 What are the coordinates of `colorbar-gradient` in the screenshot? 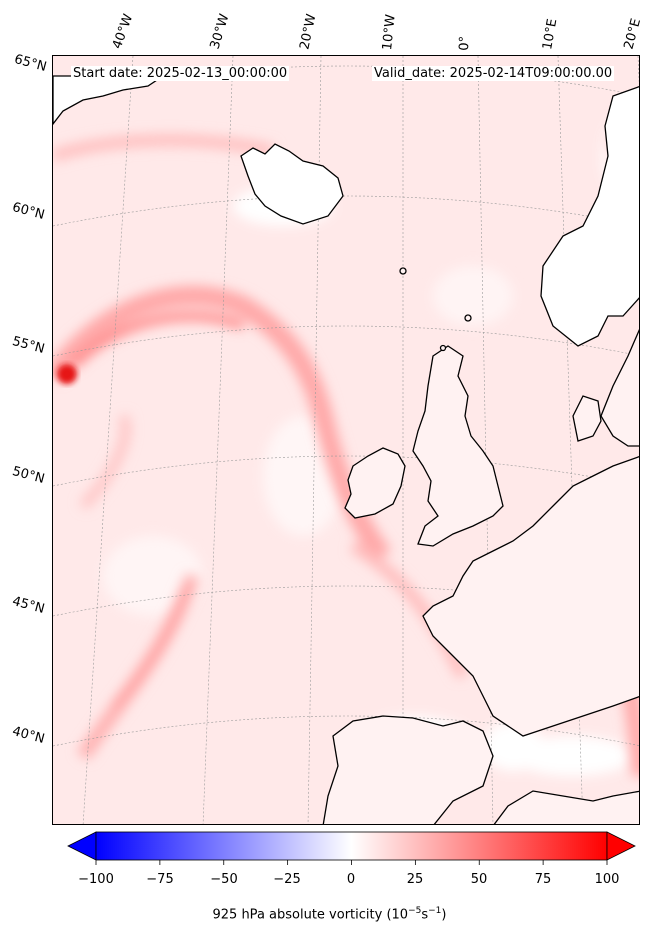 It's located at (351, 846).